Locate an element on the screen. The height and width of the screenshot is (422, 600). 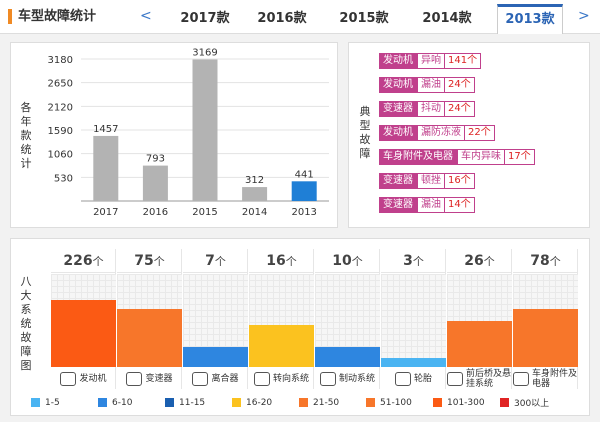
legend-label: 300以上 is located at coordinates (532, 404).